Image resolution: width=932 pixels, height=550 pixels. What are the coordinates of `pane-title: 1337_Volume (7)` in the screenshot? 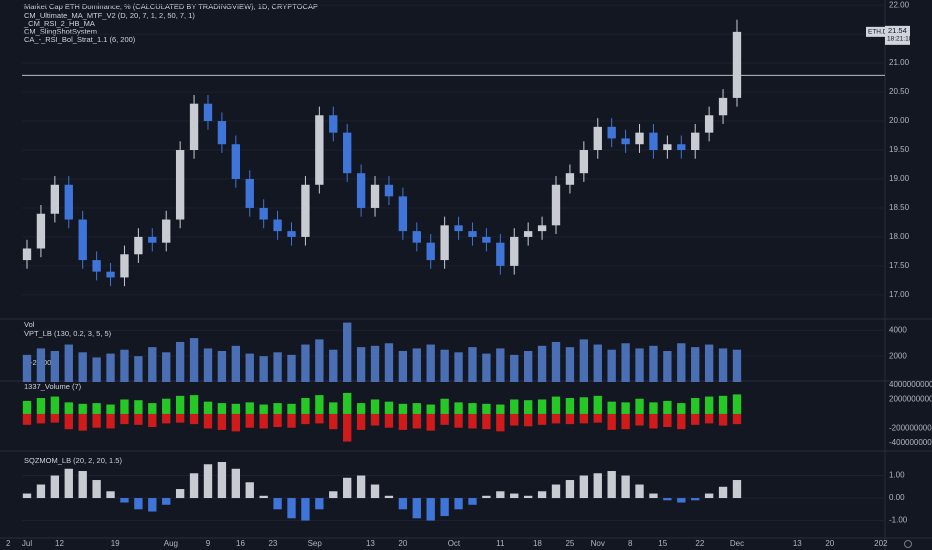 It's located at (53, 386).